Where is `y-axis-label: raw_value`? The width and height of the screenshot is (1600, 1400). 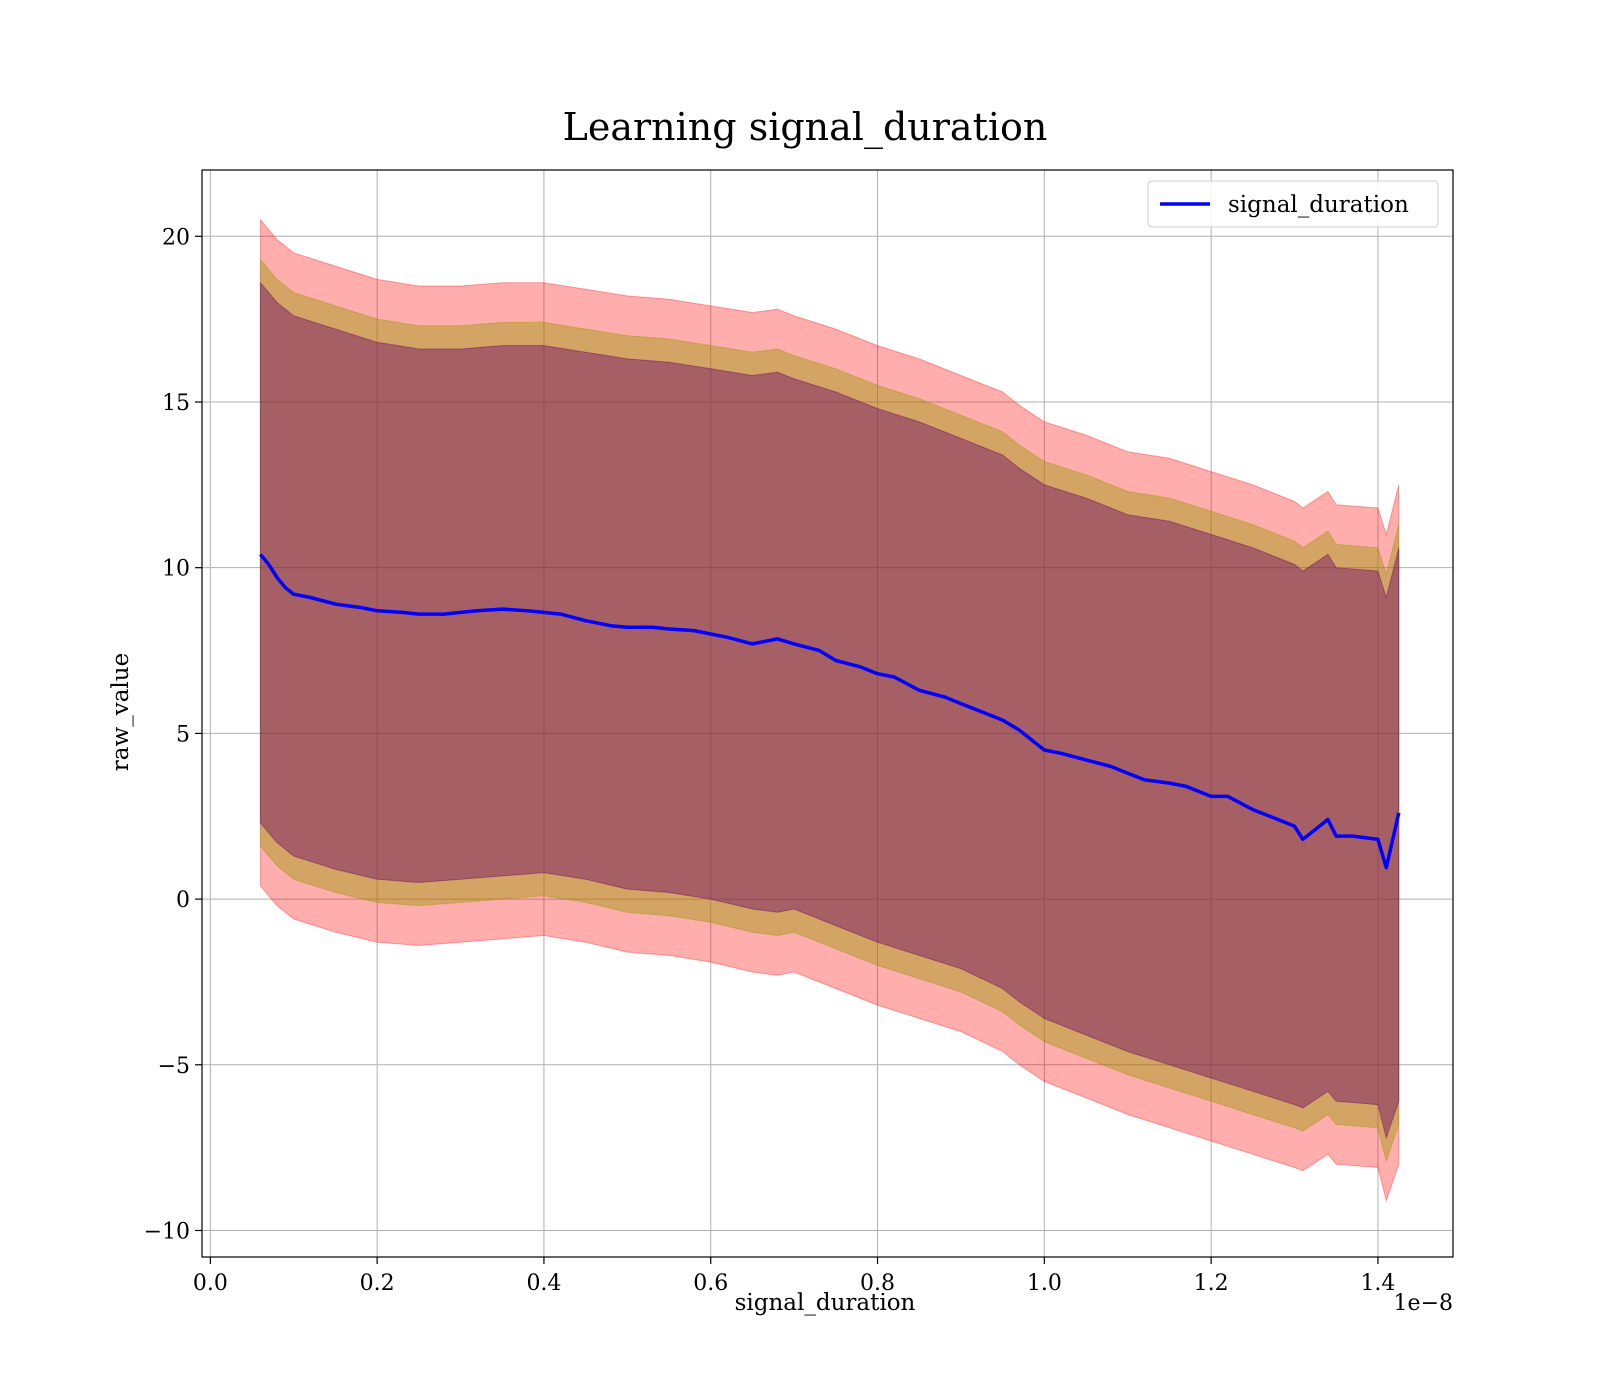 y-axis-label: raw_value is located at coordinates (121, 712).